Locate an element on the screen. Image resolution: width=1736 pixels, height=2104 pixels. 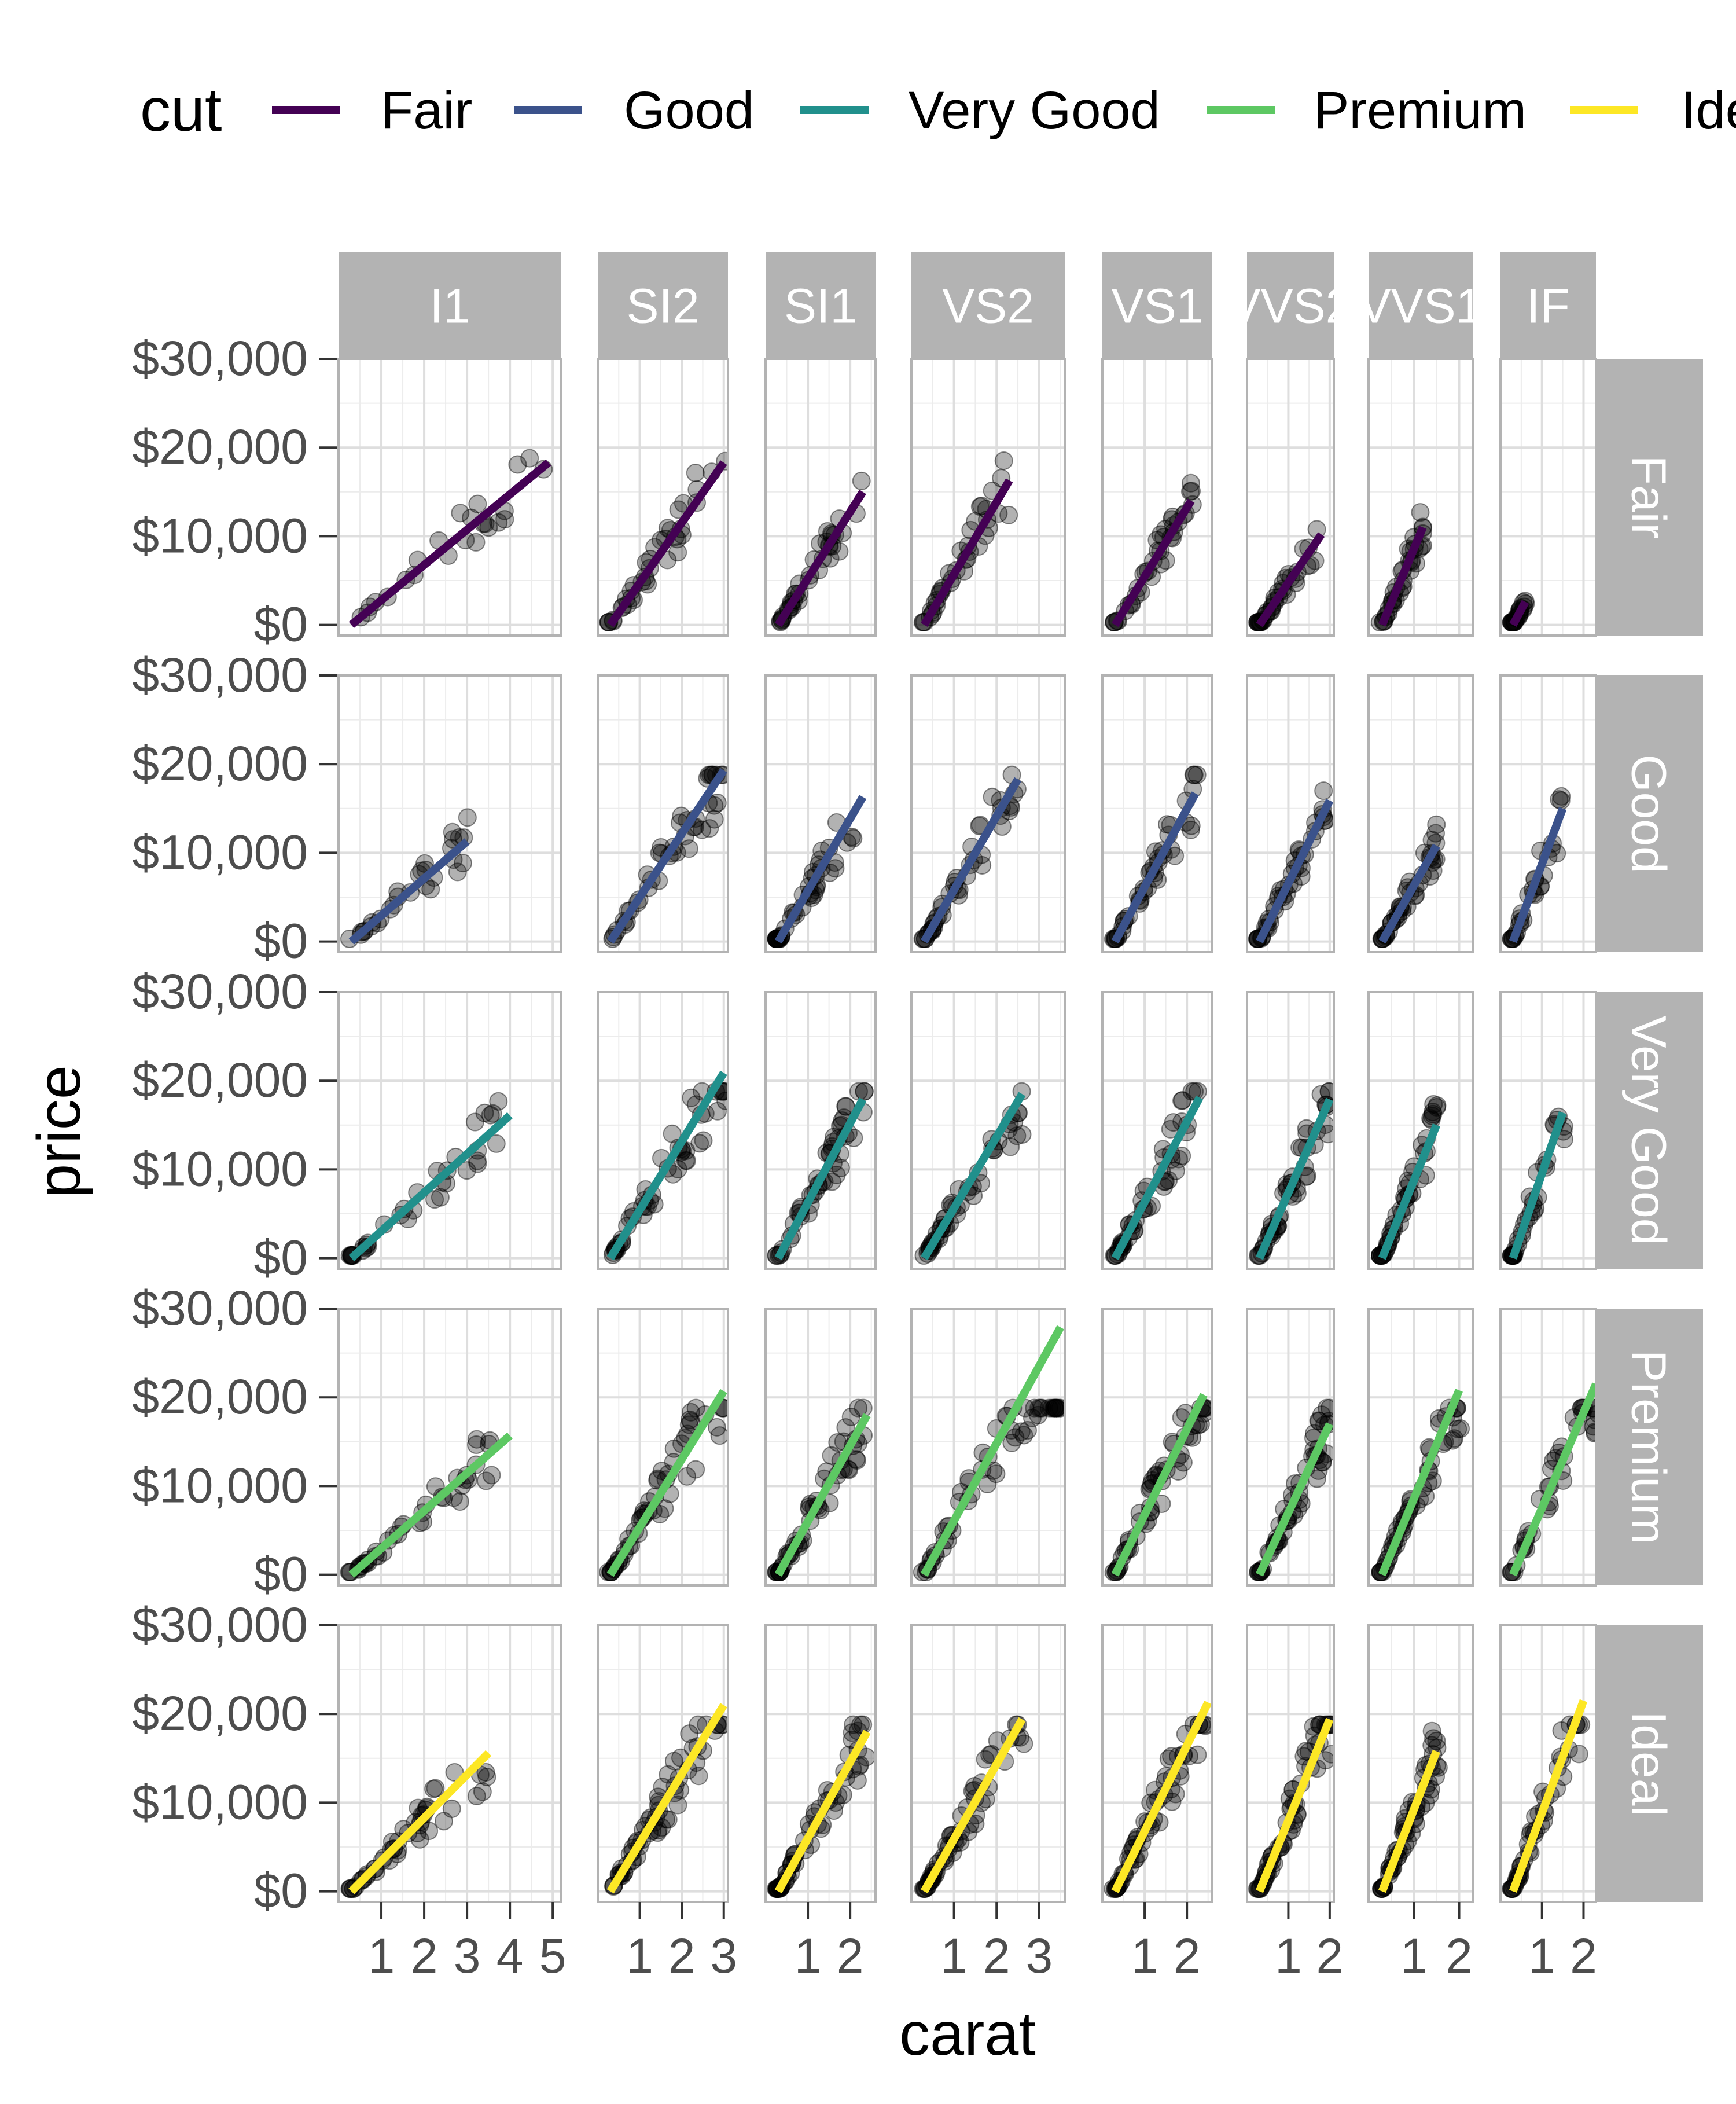
panel-premium-vvs2 is located at coordinates (1290, 1447).